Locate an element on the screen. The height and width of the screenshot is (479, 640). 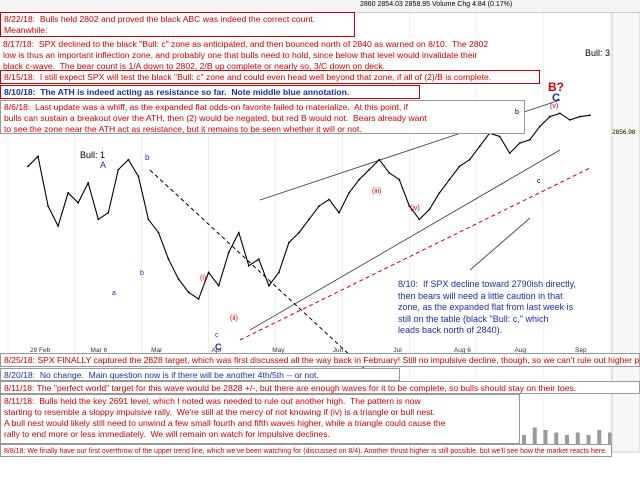
wave-label-bull-1: Bull: 1 is located at coordinates (93, 155).